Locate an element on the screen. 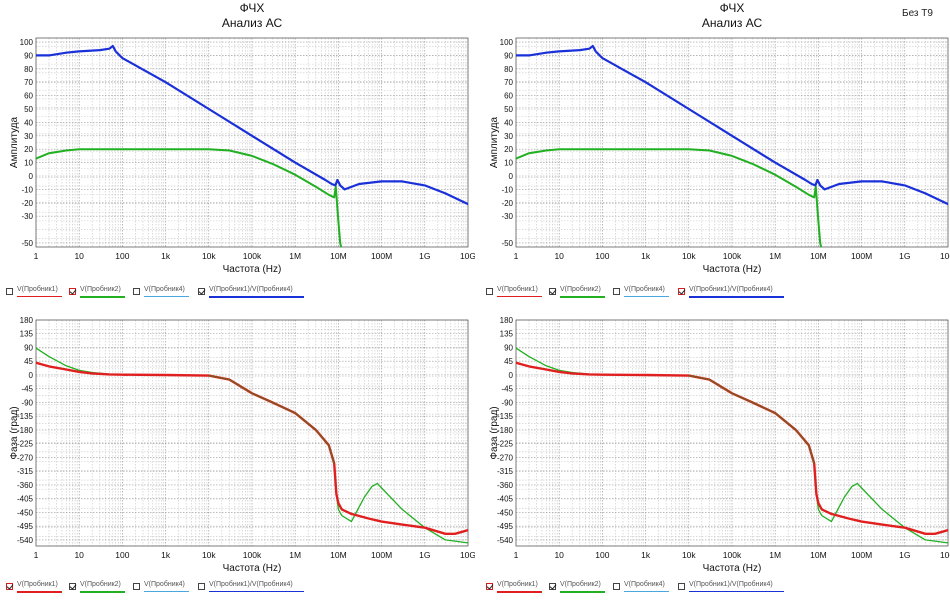 The height and width of the screenshot is (600, 950). corner-label: Без T9 is located at coordinates (917, 13).